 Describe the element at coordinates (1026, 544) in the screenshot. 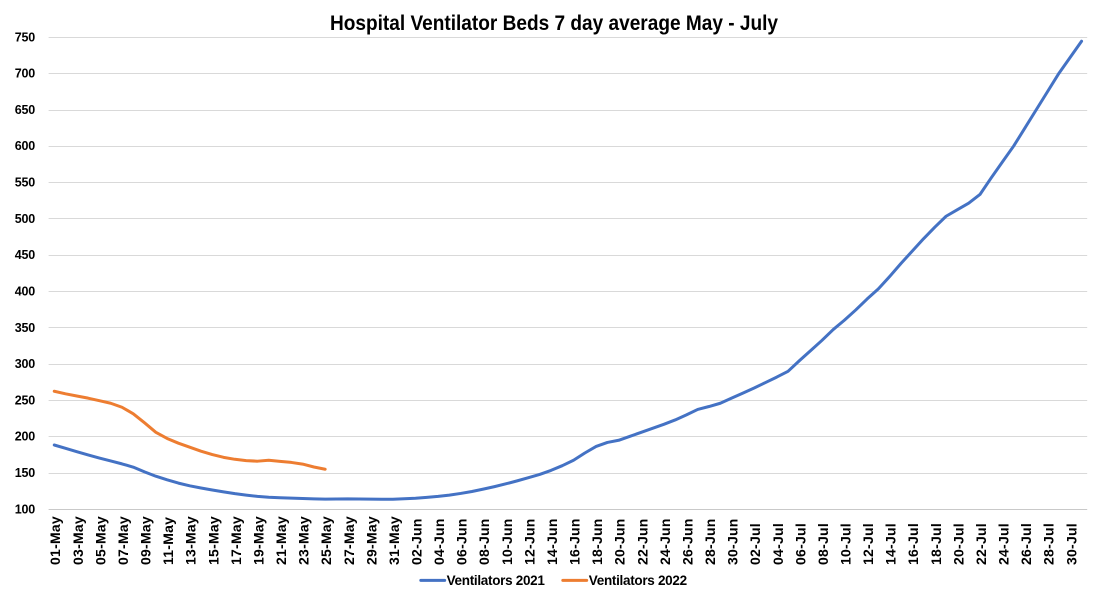

I see `svg-text: 26-Jul` at that location.